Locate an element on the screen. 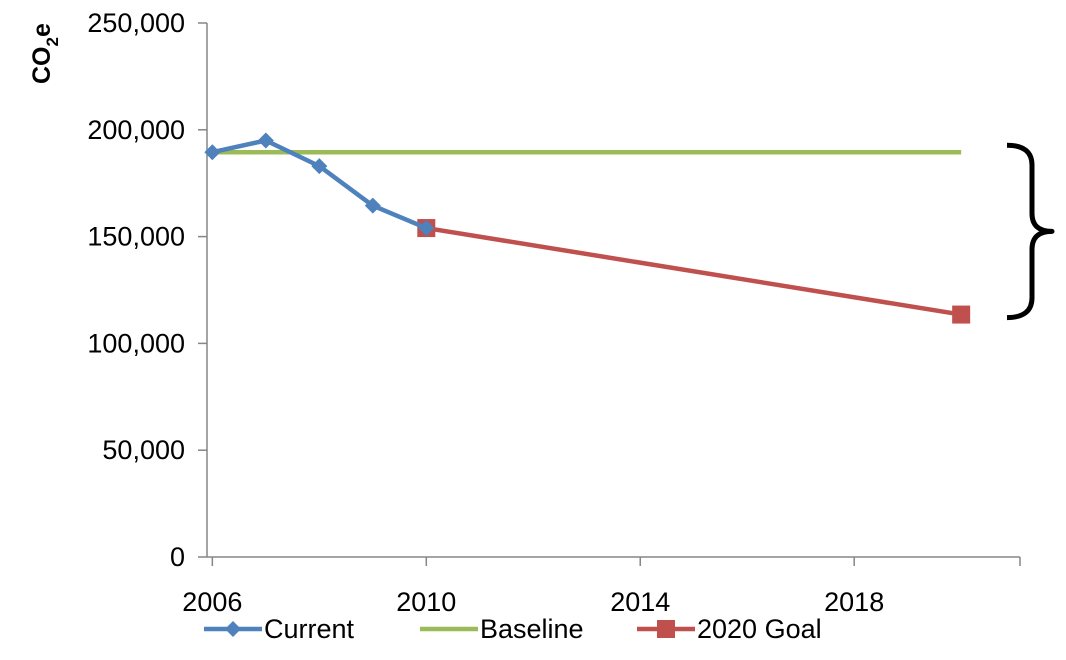 This screenshot has width=1066, height=660. legend-item-current: Current is located at coordinates (279, 629).